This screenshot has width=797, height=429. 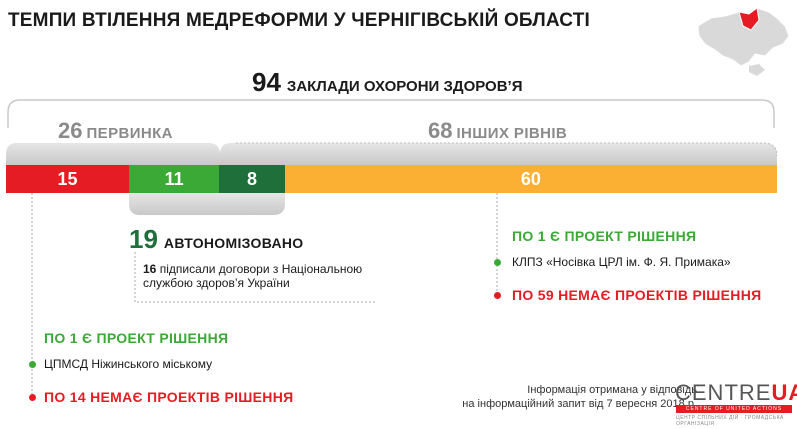 What do you see at coordinates (749, 19) in the screenshot?
I see `chernihiv-oblast-highlight` at bounding box center [749, 19].